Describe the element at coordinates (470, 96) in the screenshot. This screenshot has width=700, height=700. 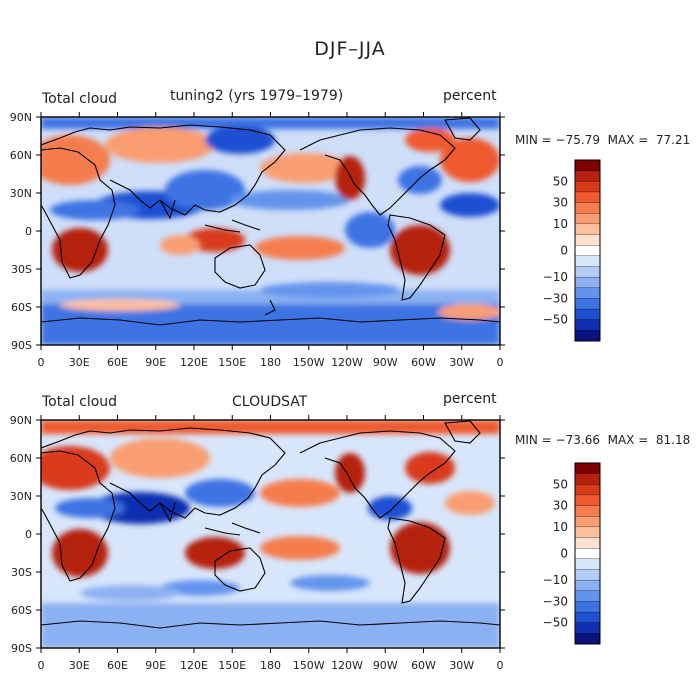
I see `panel1-units-label: percent` at that location.